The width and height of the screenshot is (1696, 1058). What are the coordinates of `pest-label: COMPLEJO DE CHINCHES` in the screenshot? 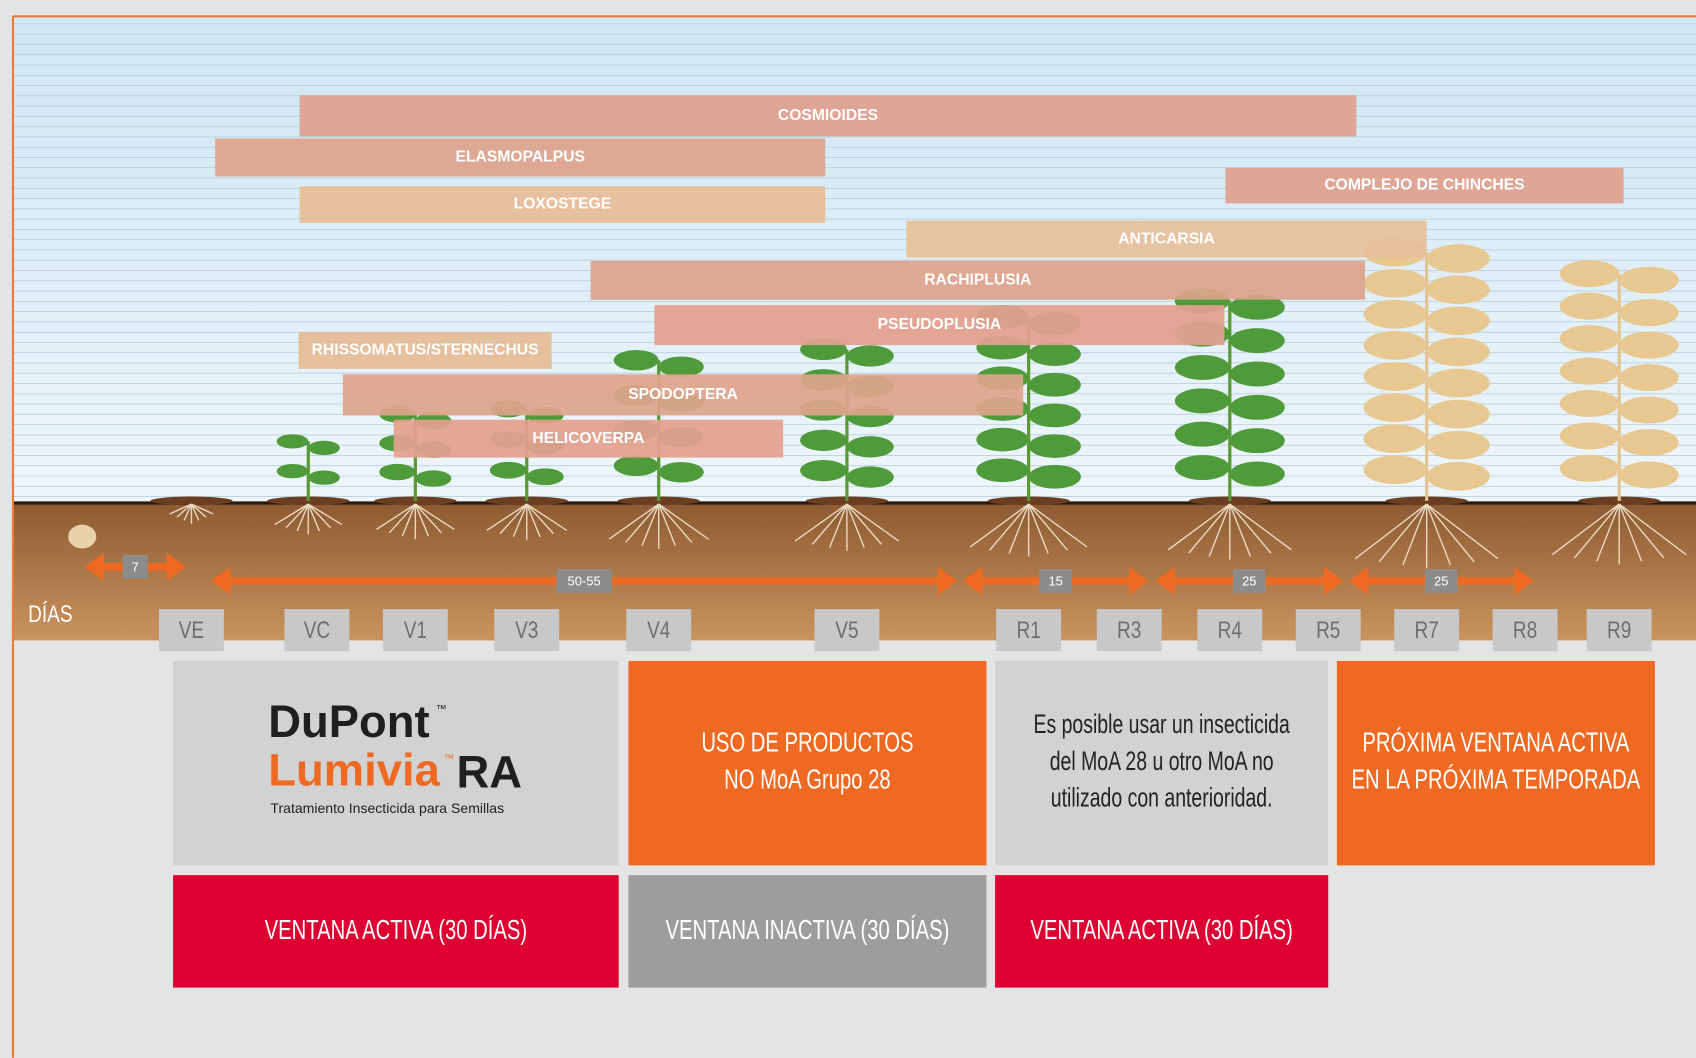 It's located at (1424, 185).